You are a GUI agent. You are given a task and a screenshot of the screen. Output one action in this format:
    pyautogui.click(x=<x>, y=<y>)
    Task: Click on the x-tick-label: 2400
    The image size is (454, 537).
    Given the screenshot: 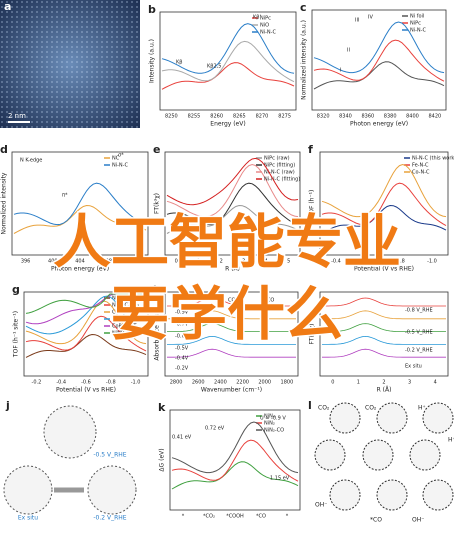 What is the action you would take?
    pyautogui.click(x=220, y=383)
    